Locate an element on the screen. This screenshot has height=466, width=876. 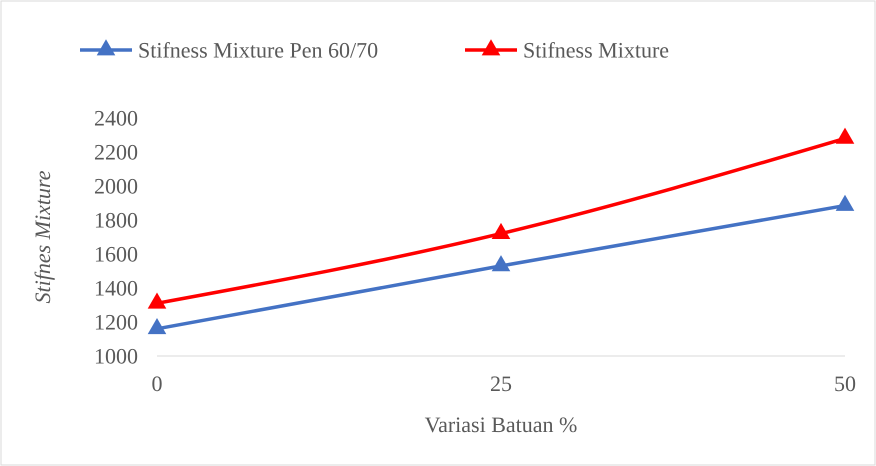
legend-label: Stifness Mixture Pen 60/70 is located at coordinates (258, 50).